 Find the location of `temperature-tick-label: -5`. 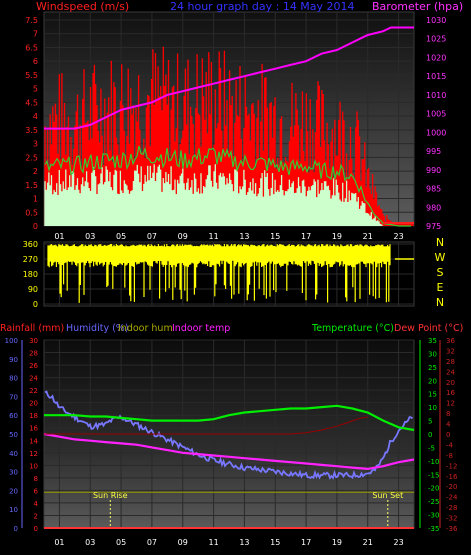

temperature-tick-label: -5 is located at coordinates (431, 448).